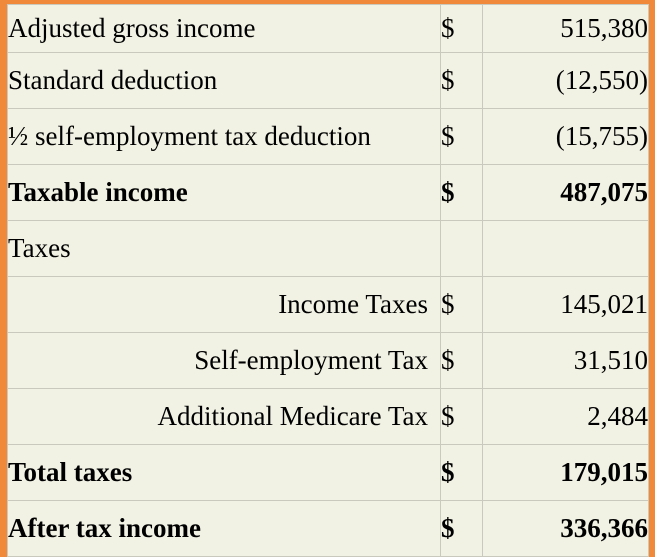 The width and height of the screenshot is (655, 557). What do you see at coordinates (224, 528) in the screenshot?
I see `row-label: After tax income` at bounding box center [224, 528].